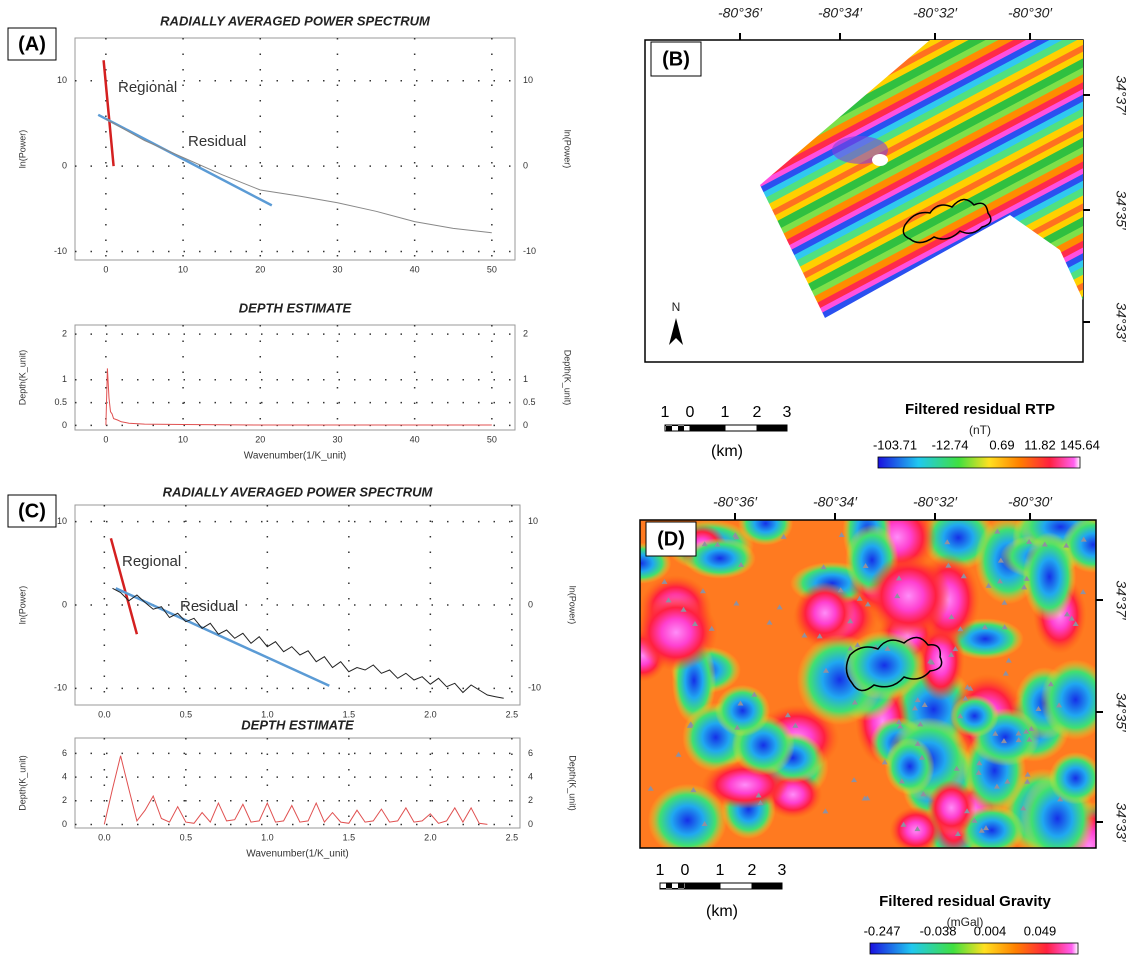 This screenshot has height=960, width=1138. What do you see at coordinates (735, 502) in the screenshot?
I see `lon-label: -80°36′` at bounding box center [735, 502].